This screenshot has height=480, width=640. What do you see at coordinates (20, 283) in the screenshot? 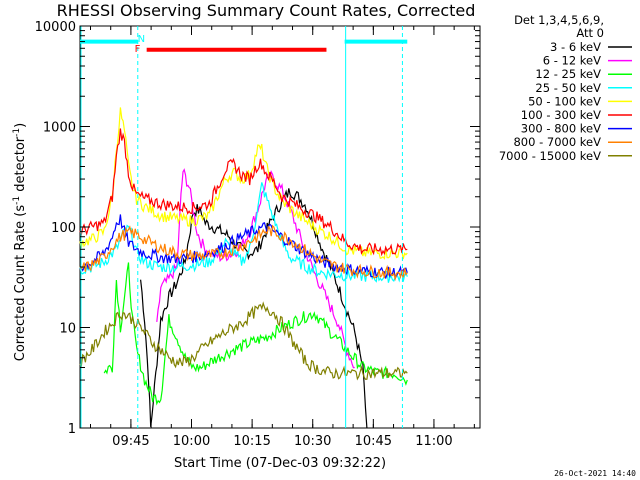
I see `y-label-part1: Corrected Count Rate (s` at bounding box center [20, 283].